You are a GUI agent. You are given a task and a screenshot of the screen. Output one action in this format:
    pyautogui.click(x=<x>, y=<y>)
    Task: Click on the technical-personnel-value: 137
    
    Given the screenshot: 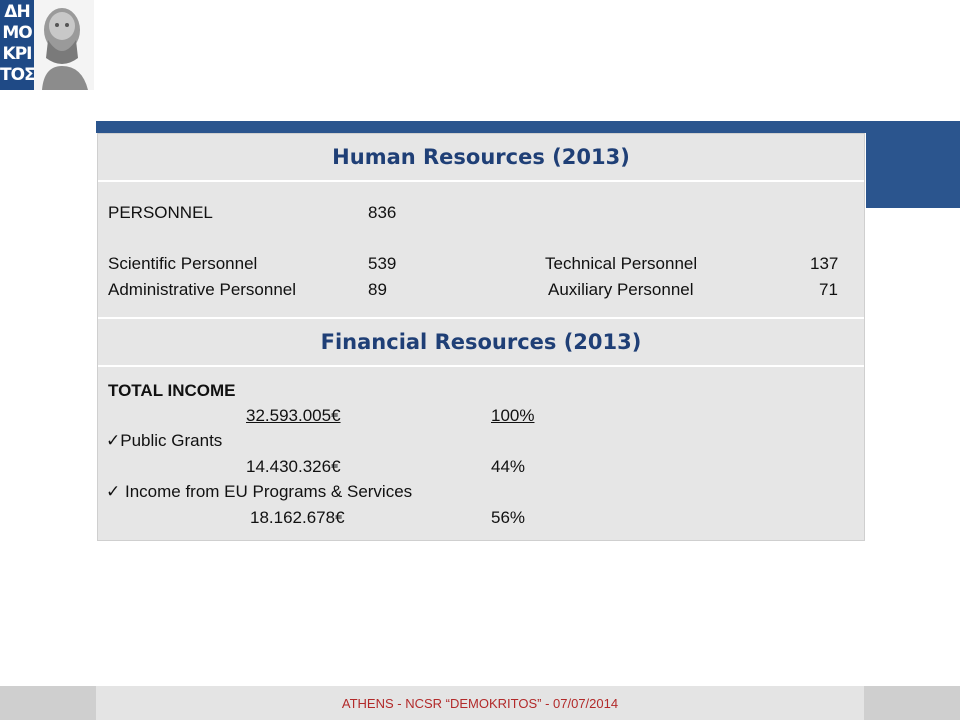 What is the action you would take?
    pyautogui.click(x=824, y=263)
    